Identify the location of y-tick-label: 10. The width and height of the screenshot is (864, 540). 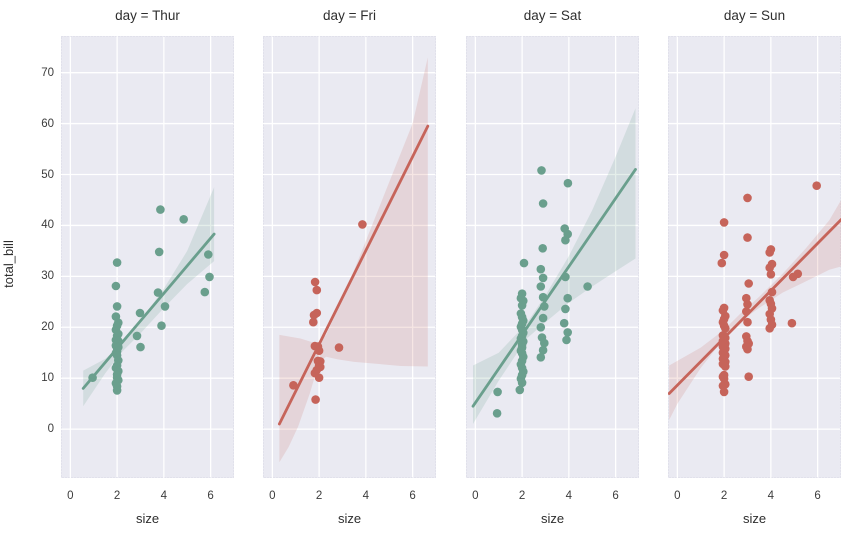
(47, 378).